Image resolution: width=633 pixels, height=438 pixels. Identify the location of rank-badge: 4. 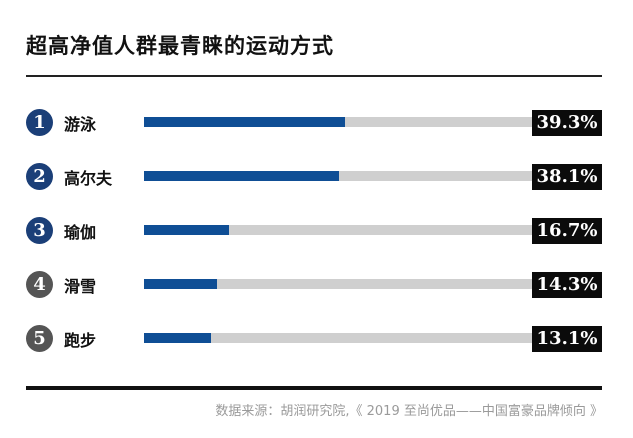
(39, 284).